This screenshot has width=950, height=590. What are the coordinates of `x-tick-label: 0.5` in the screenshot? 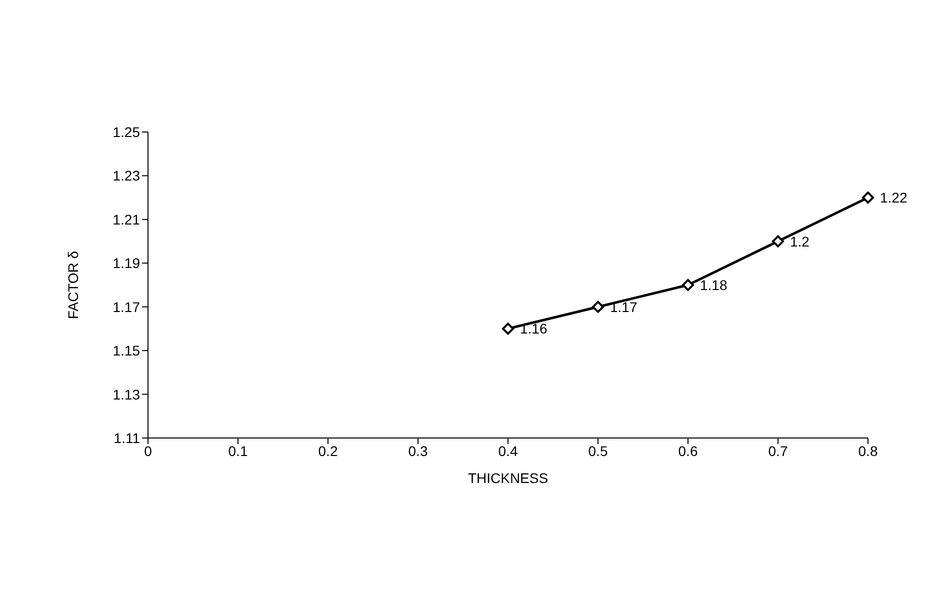 It's located at (598, 450).